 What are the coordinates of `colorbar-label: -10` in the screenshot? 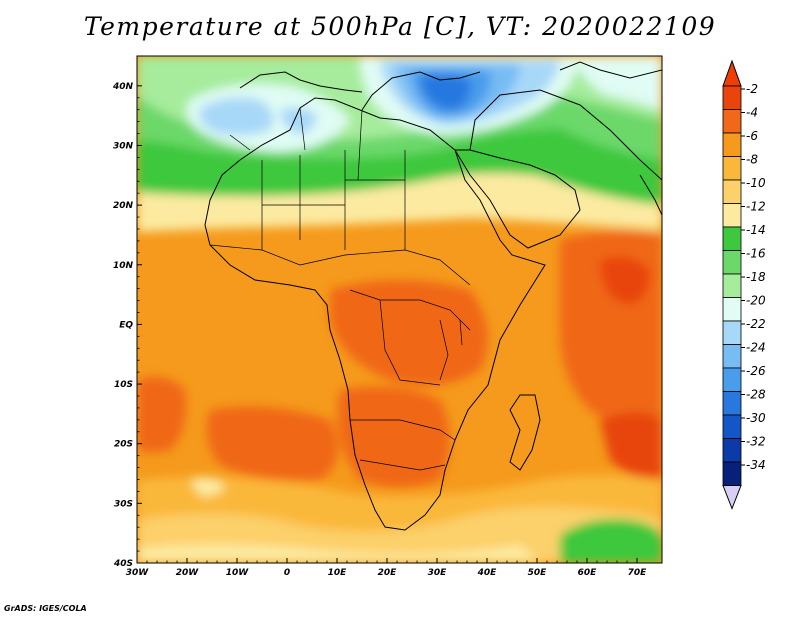 It's located at (756, 183).